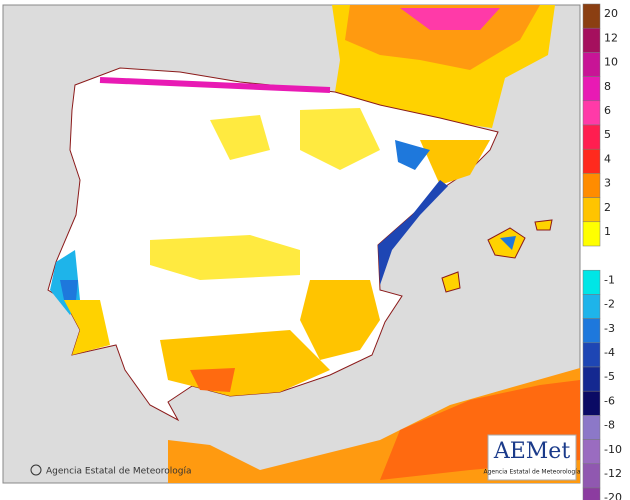 The width and height of the screenshot is (630, 500). I want to click on legend-label: 2, so click(607, 207).